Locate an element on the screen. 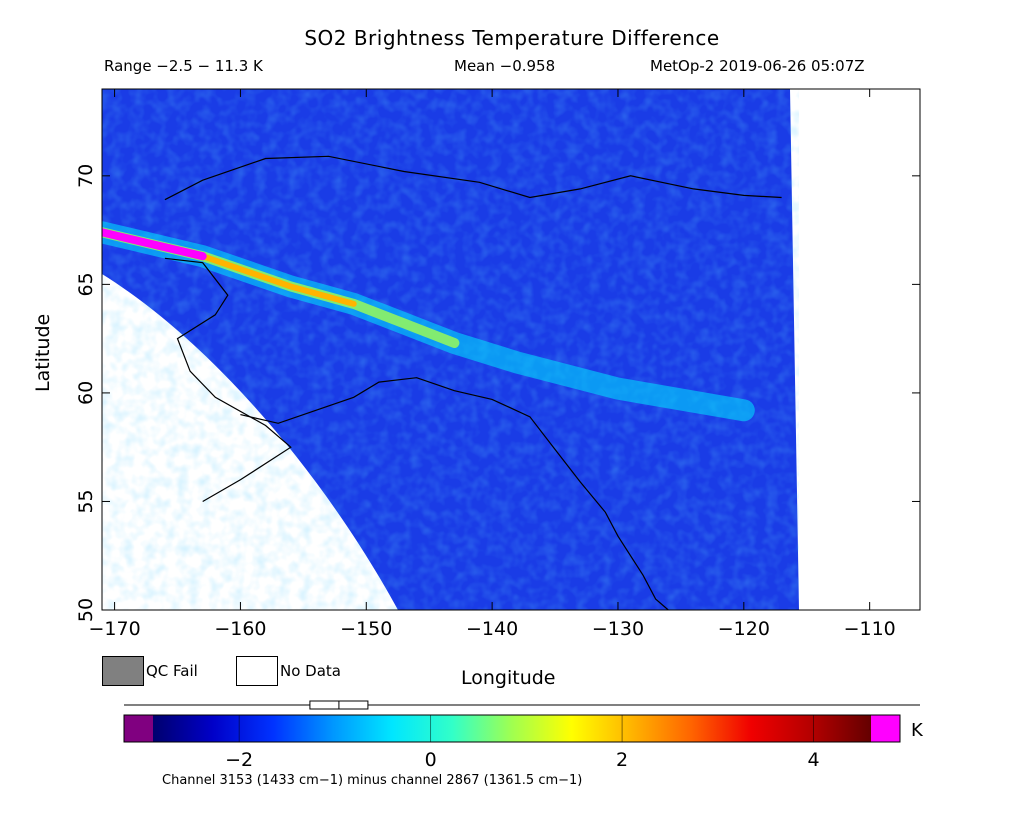 Image resolution: width=1024 pixels, height=813 pixels. no-data-swatch is located at coordinates (257, 671).